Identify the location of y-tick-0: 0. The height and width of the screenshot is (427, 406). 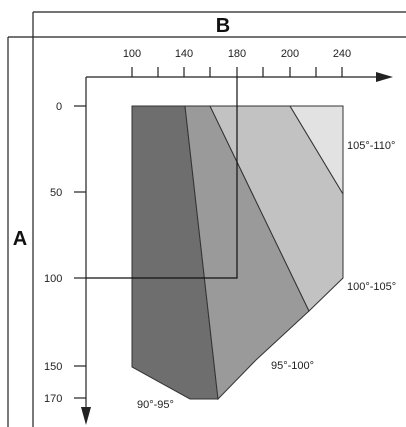
(59, 107).